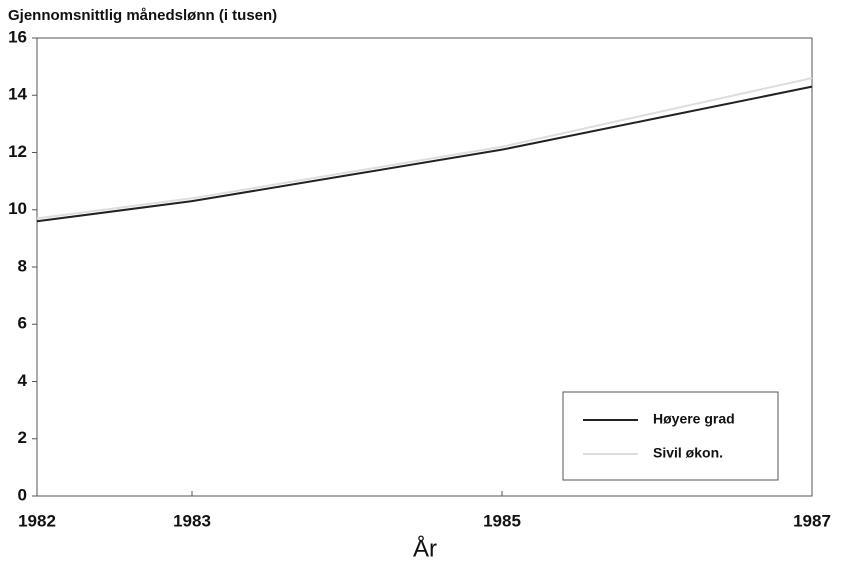 This screenshot has width=841, height=566. I want to click on y-tick-label: 4, so click(23, 380).